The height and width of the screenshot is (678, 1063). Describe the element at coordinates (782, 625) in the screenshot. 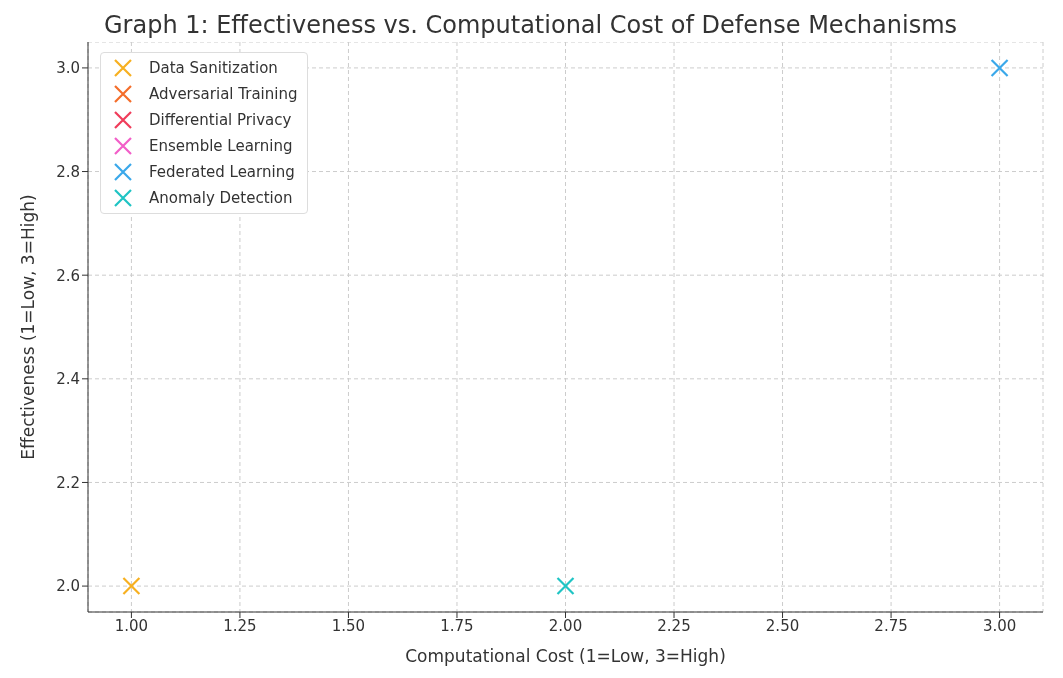

I see `x-tick-label: 2.50` at that location.